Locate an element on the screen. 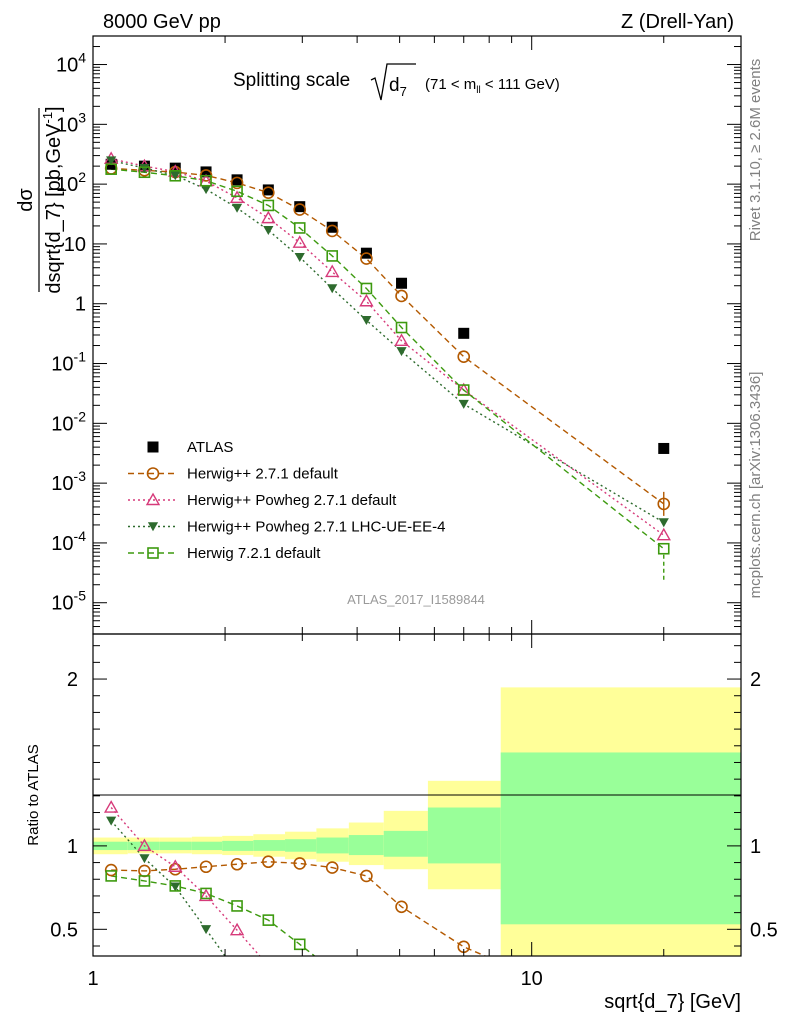 The image size is (786, 1024). ratio-y-tick-label-right: 1 is located at coordinates (755, 847).